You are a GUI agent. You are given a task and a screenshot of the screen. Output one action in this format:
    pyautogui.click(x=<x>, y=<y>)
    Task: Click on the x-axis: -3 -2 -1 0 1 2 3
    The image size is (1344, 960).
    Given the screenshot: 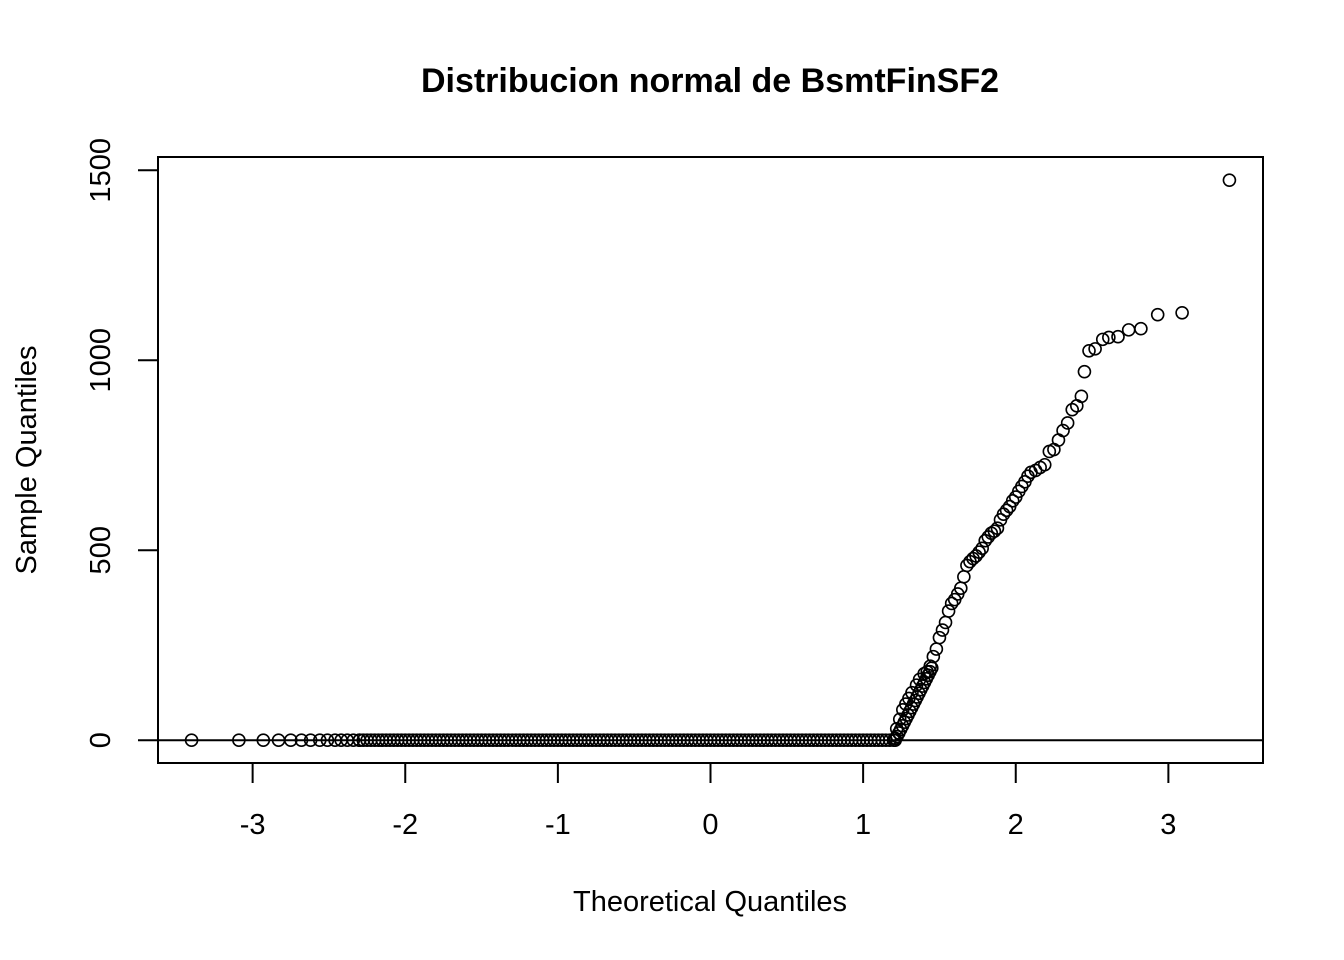 What is the action you would take?
    pyautogui.click(x=708, y=801)
    